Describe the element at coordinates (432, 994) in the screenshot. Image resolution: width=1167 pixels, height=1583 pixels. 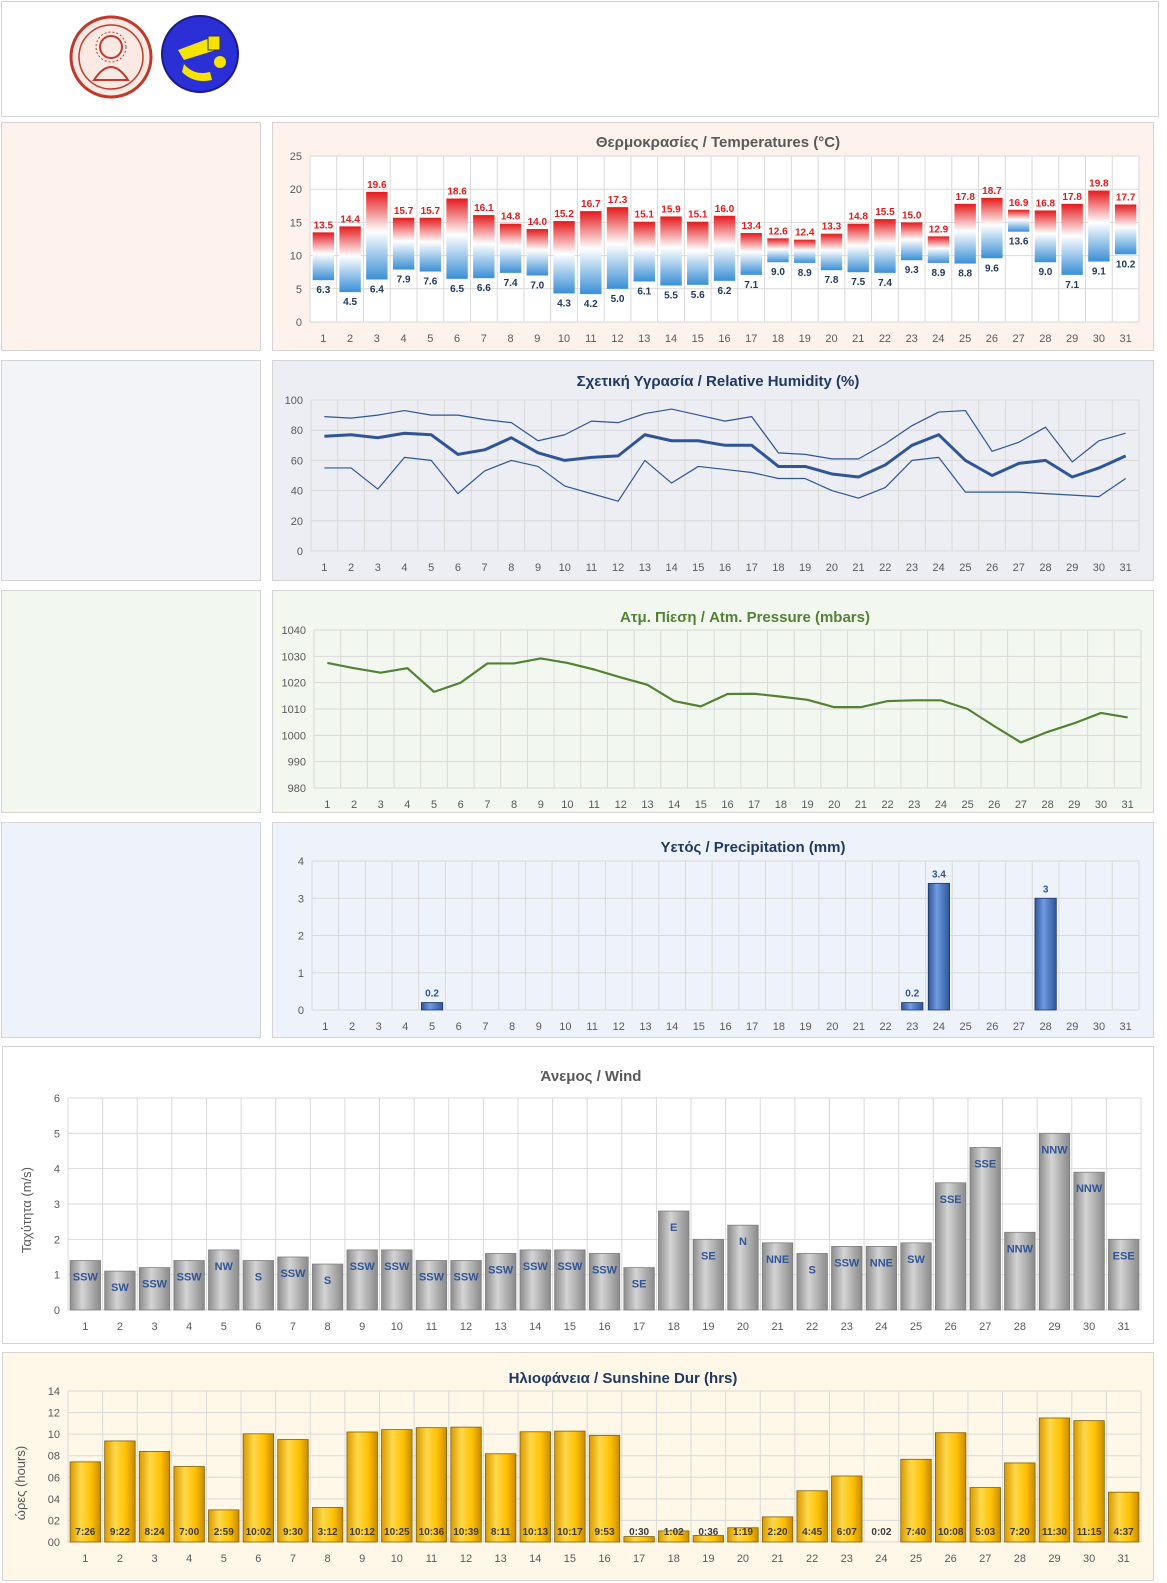
I see `precip-value-label: 0.2` at that location.